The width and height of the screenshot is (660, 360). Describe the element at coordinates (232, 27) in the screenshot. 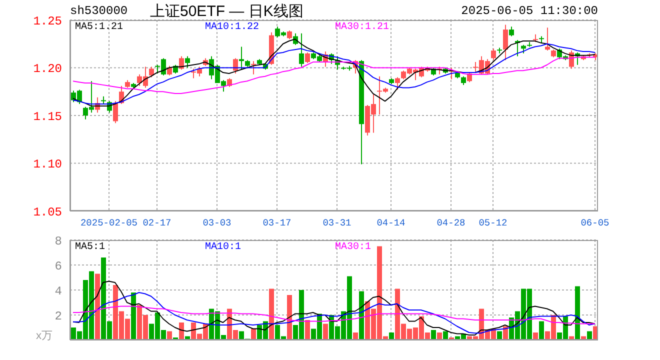

I see `text: MA10:1.22` at that location.